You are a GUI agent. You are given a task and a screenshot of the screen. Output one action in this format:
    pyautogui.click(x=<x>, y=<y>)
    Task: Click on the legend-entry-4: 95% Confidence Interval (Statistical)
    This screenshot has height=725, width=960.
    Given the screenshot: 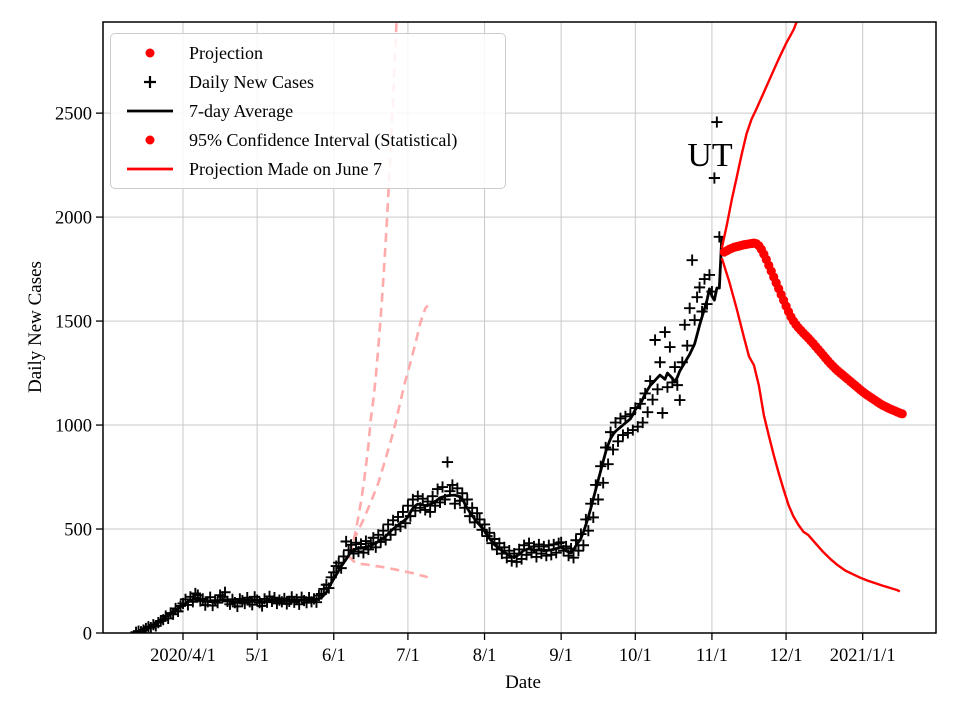 What is the action you would take?
    pyautogui.click(x=308, y=140)
    